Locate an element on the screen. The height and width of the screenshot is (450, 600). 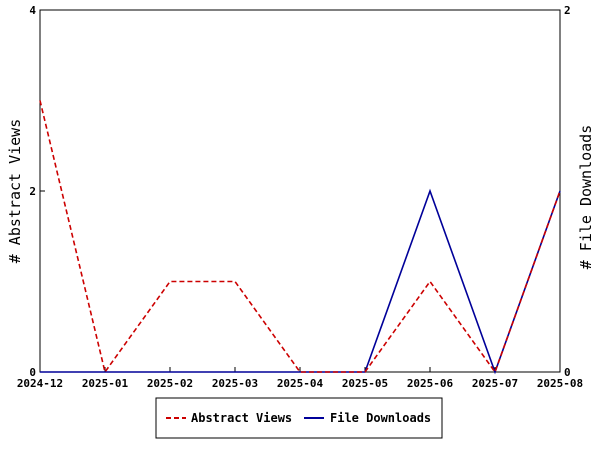
legend-box is located at coordinates (299, 418).